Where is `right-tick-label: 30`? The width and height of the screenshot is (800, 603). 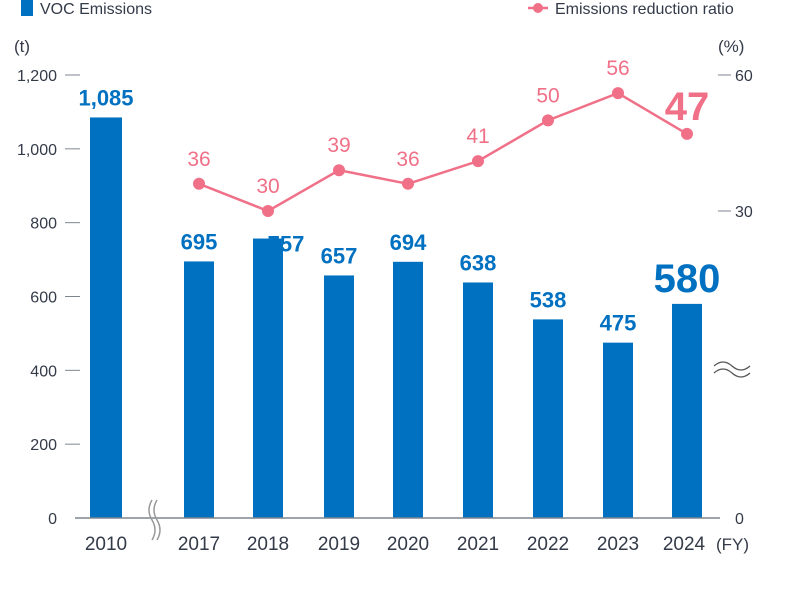 right-tick-label: 30 is located at coordinates (744, 212).